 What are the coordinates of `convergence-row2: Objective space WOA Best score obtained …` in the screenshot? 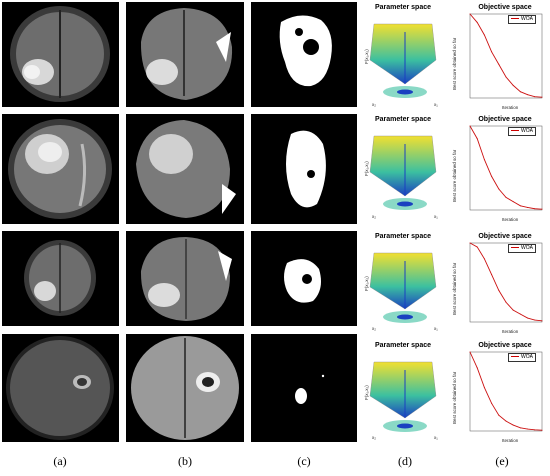 It's located at (498, 169).